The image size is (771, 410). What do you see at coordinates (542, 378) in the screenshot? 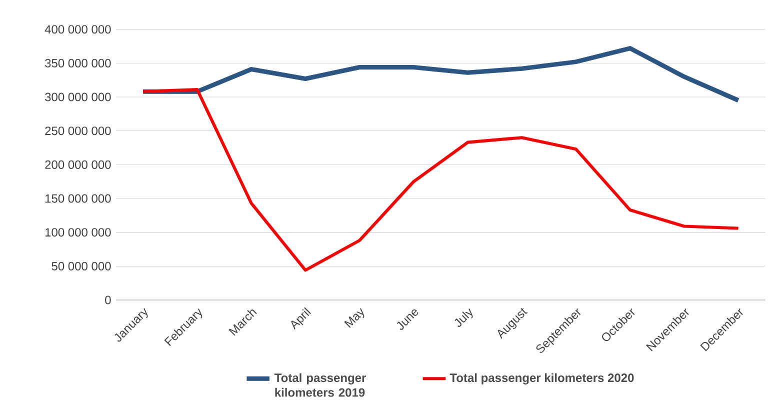
I see `legend-label: Total passenger kilometers 2020` at bounding box center [542, 378].